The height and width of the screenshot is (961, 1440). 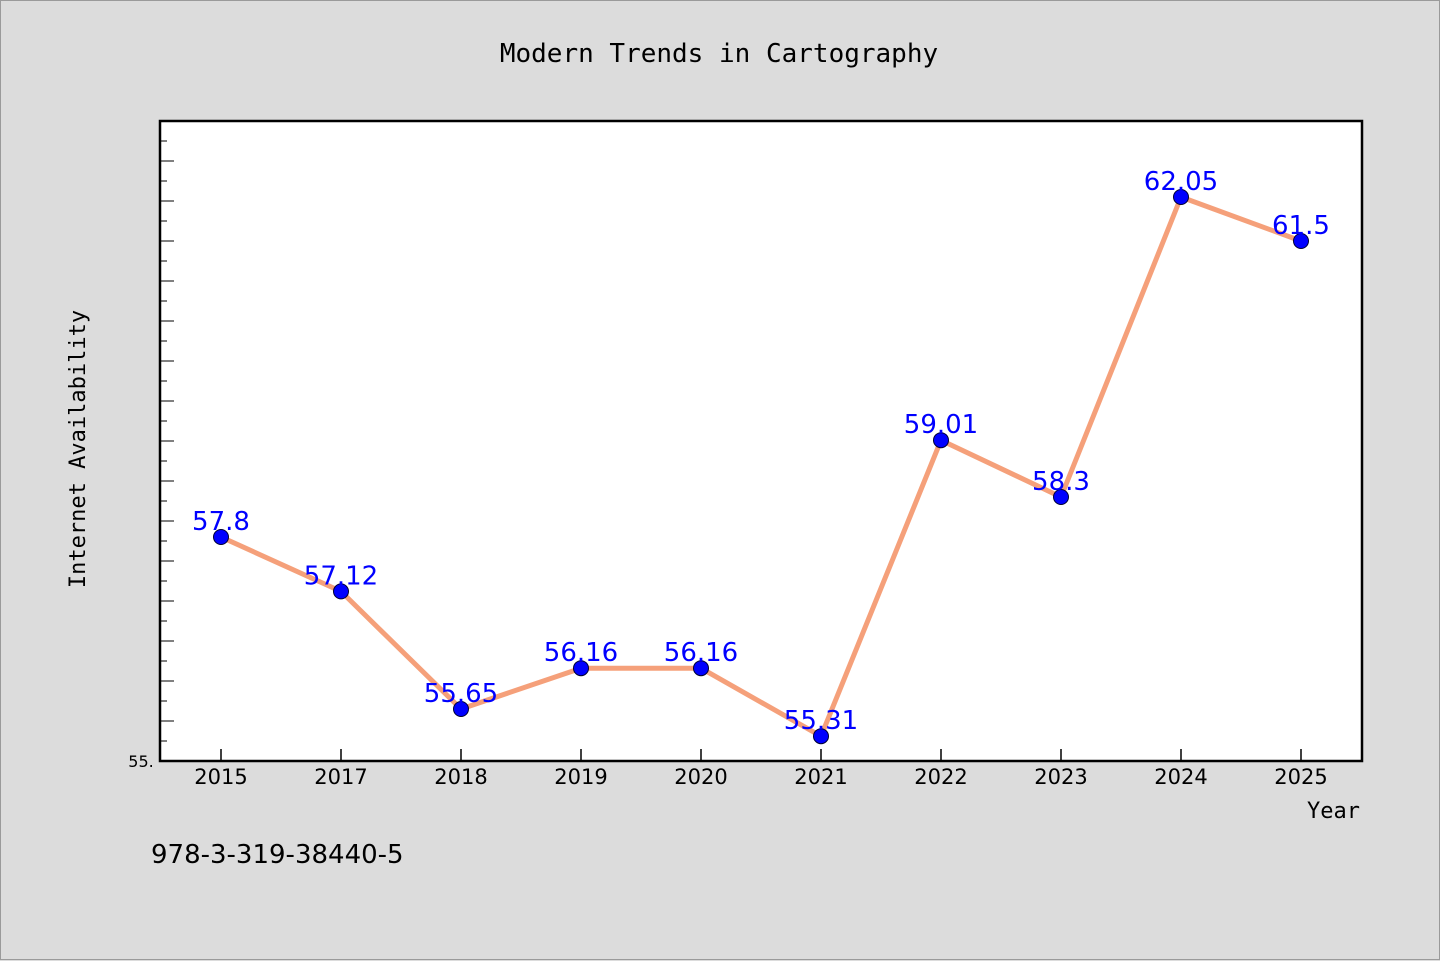 I want to click on chart-title: Modern Trends in Cartography, so click(x=719, y=54).